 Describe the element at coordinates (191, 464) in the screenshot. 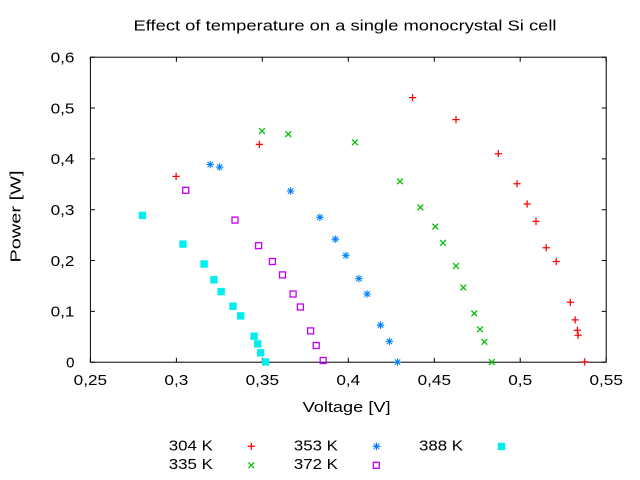

I see `svg-text: 335 K` at that location.